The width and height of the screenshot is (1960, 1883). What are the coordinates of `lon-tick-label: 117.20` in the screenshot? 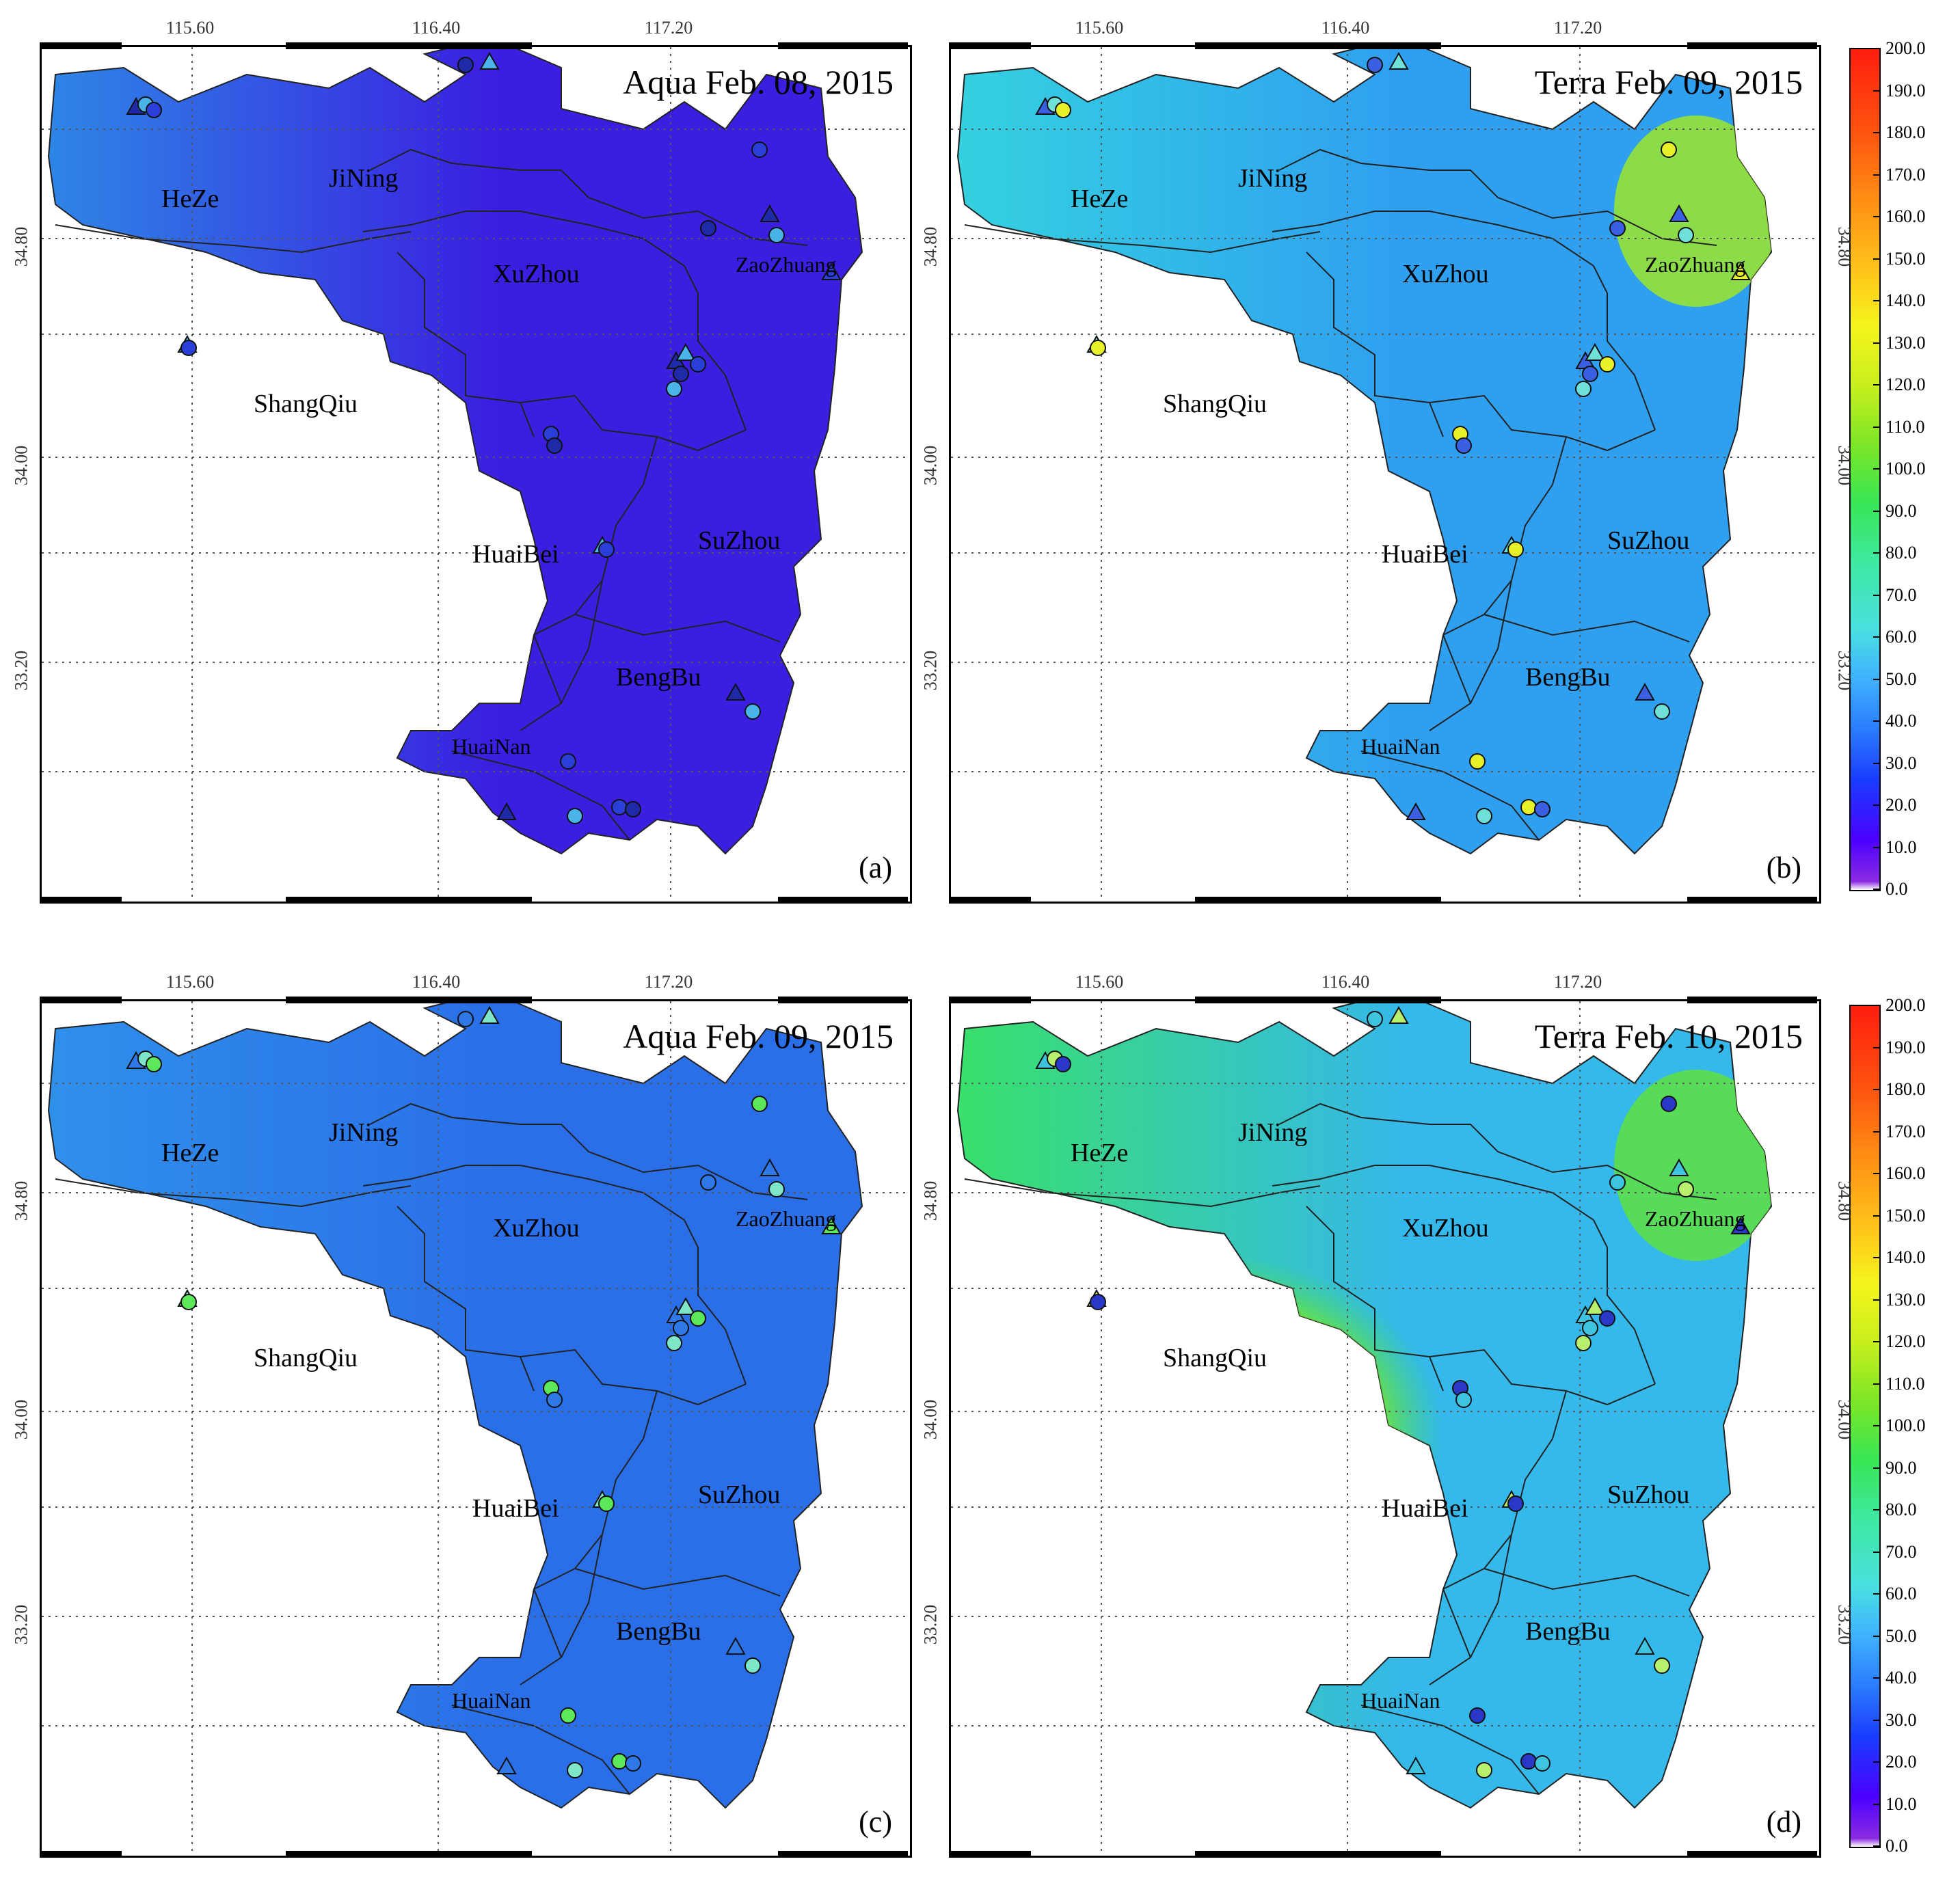 It's located at (1577, 28).